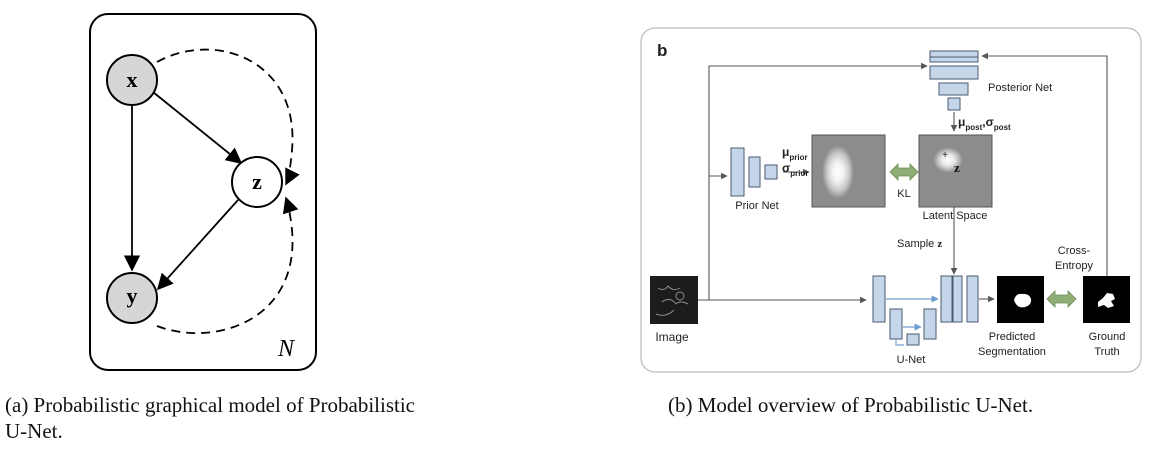 This screenshot has height=452, width=1152. I want to click on latent-sample-marker: +, so click(945, 155).